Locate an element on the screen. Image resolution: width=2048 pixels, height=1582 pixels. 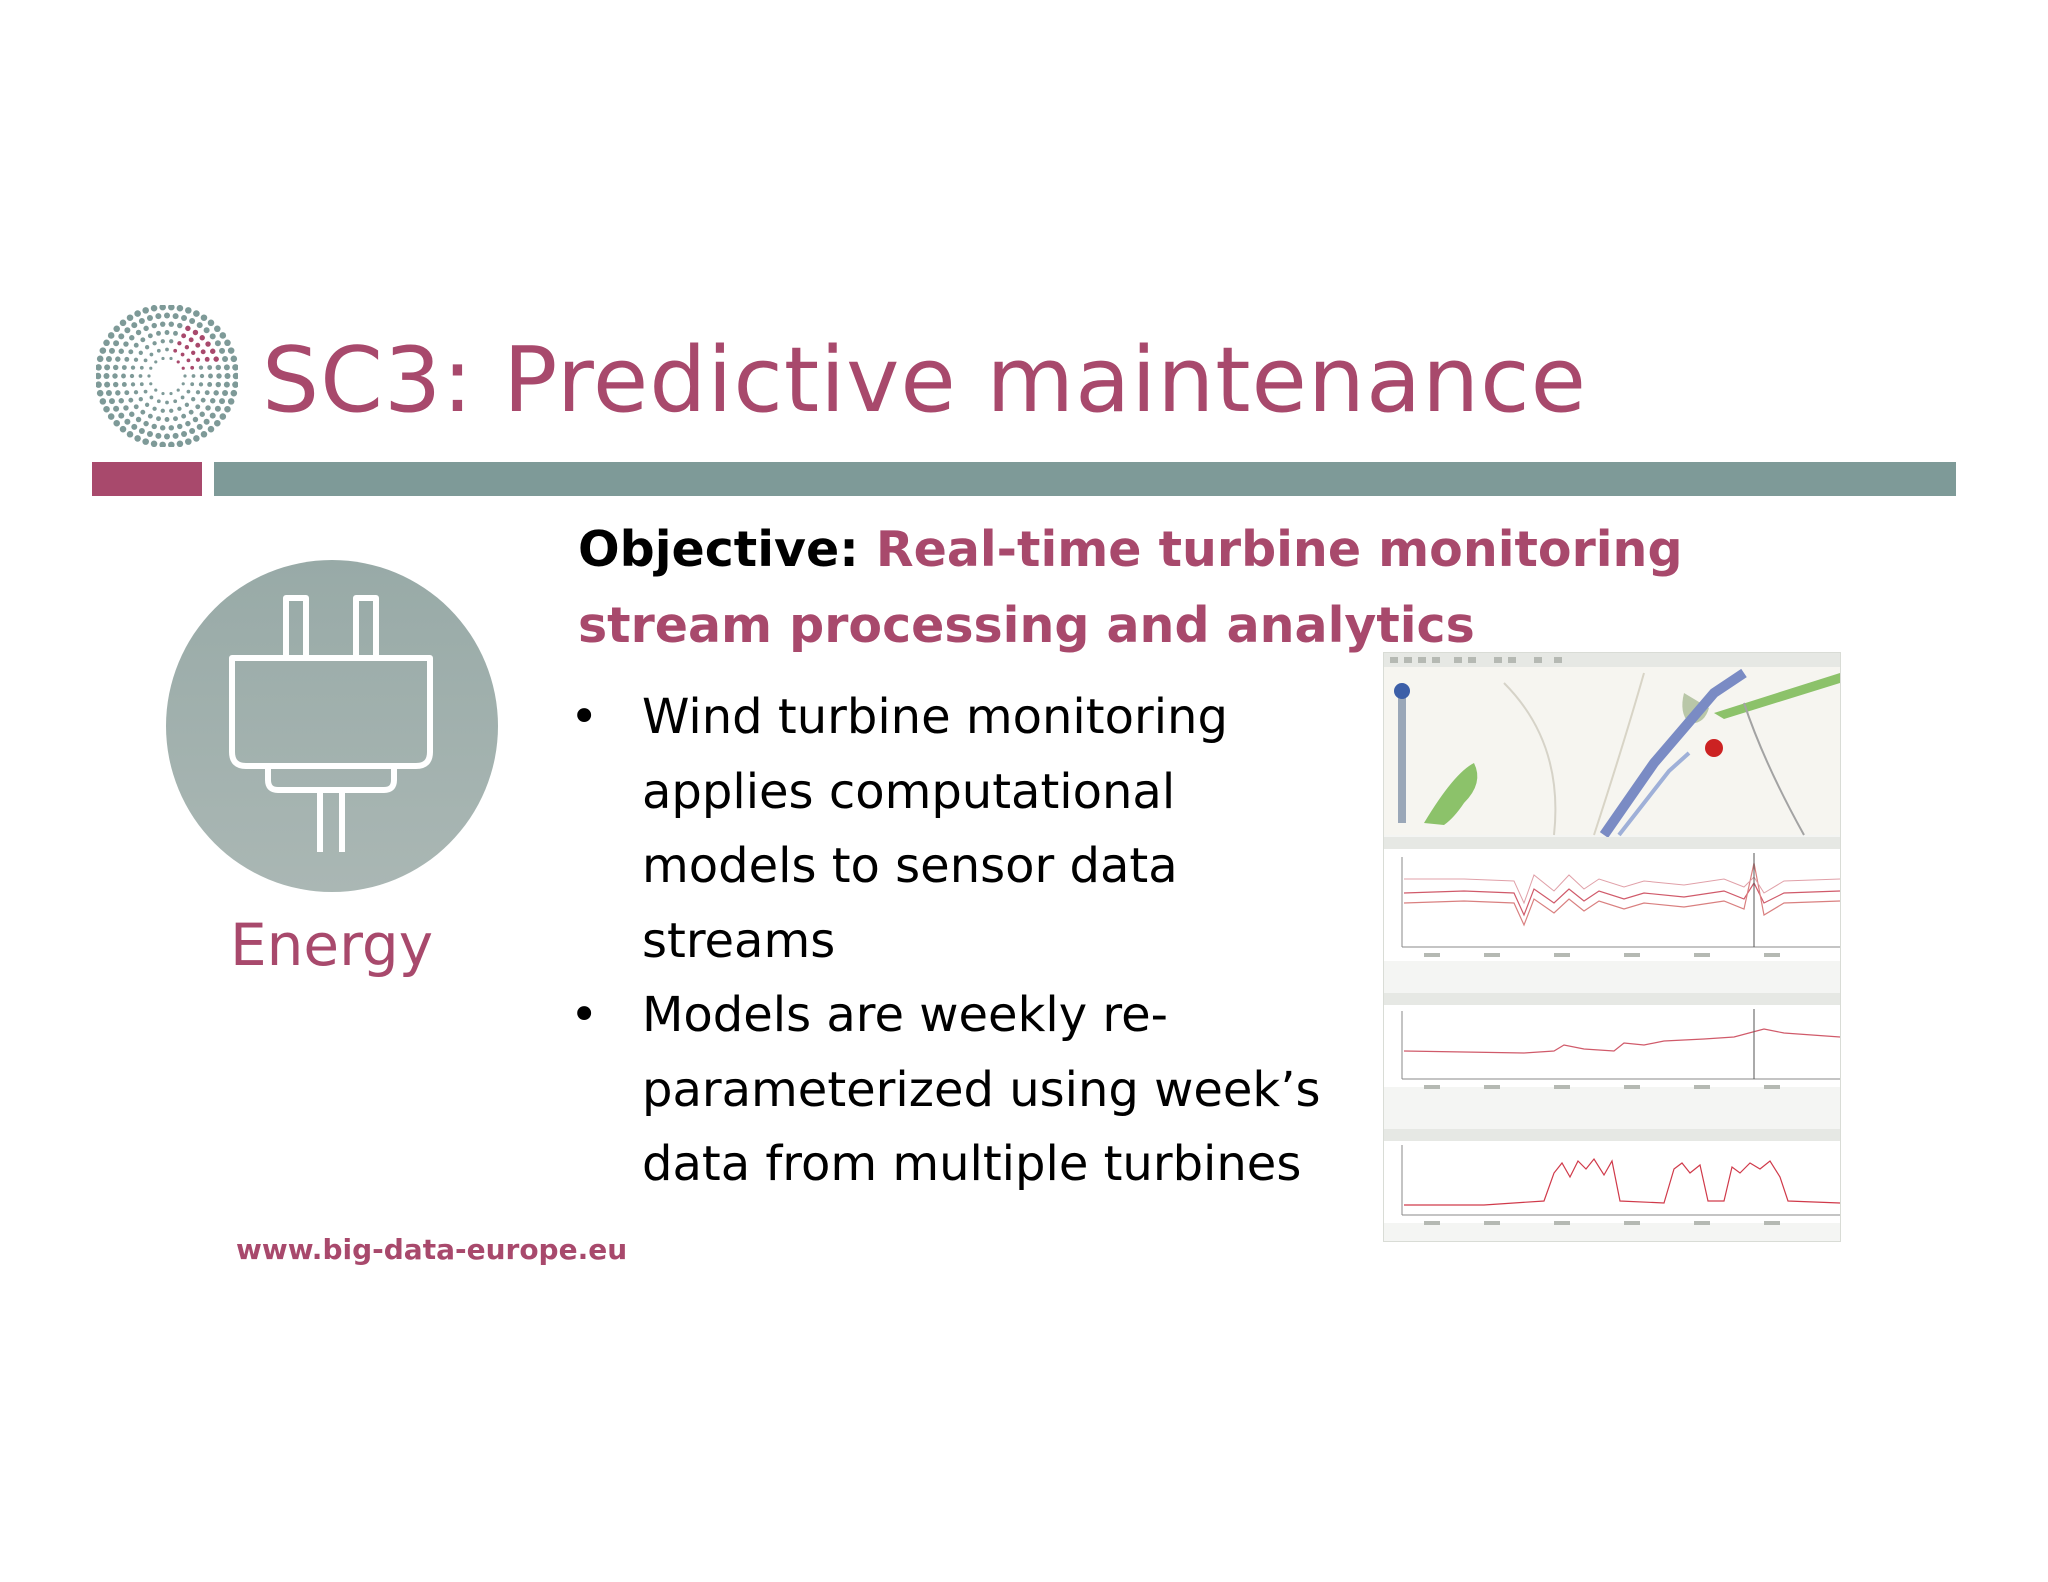
power-plug-icon is located at coordinates (332, 726).